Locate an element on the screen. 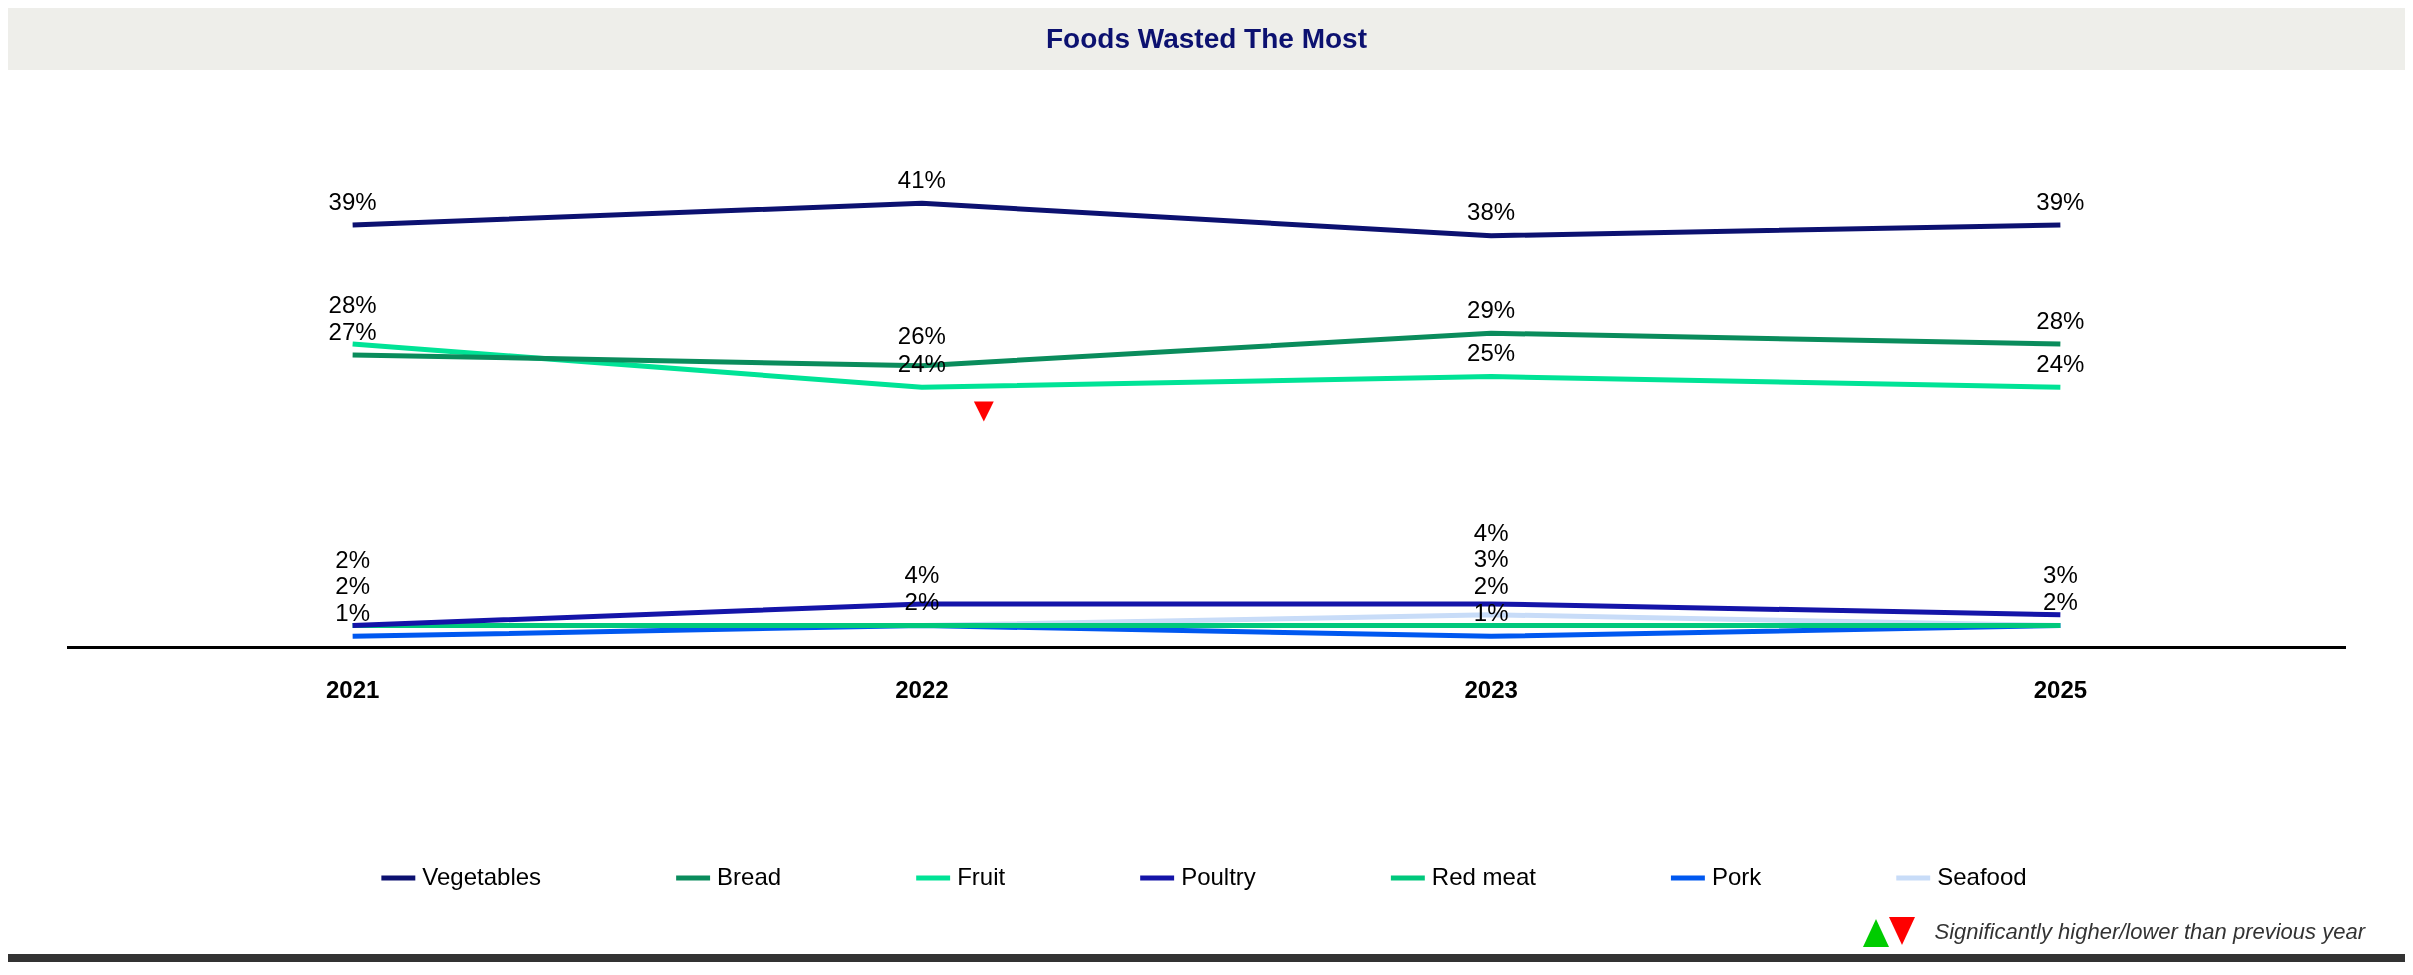 Image resolution: width=2413 pixels, height=975 pixels. legend-label: Pork is located at coordinates (1737, 876).